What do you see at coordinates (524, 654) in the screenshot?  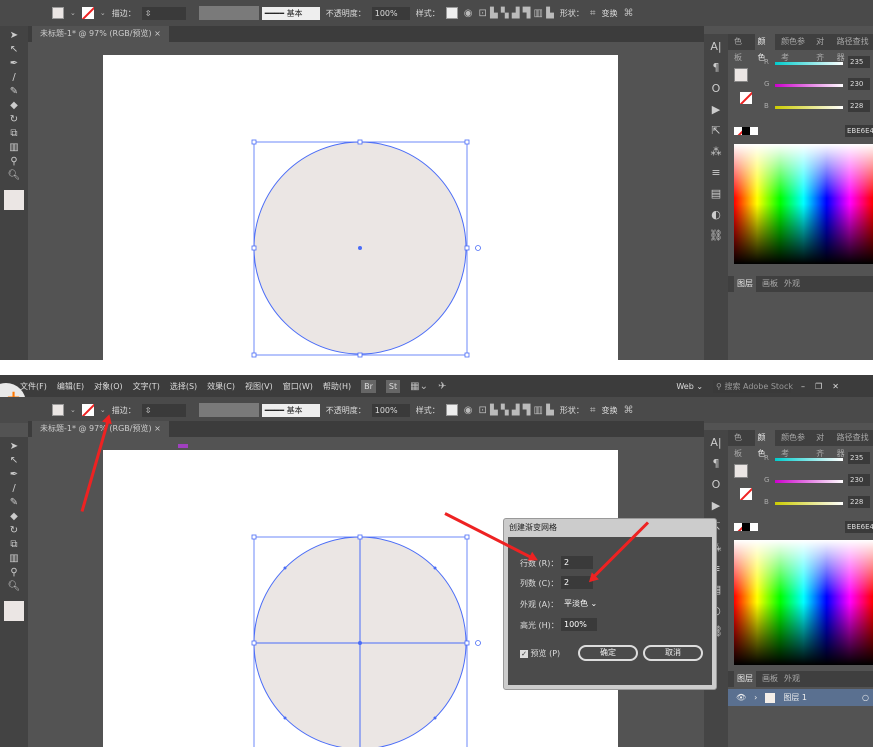 I see `checkbox-checked-icon: ✓` at bounding box center [524, 654].